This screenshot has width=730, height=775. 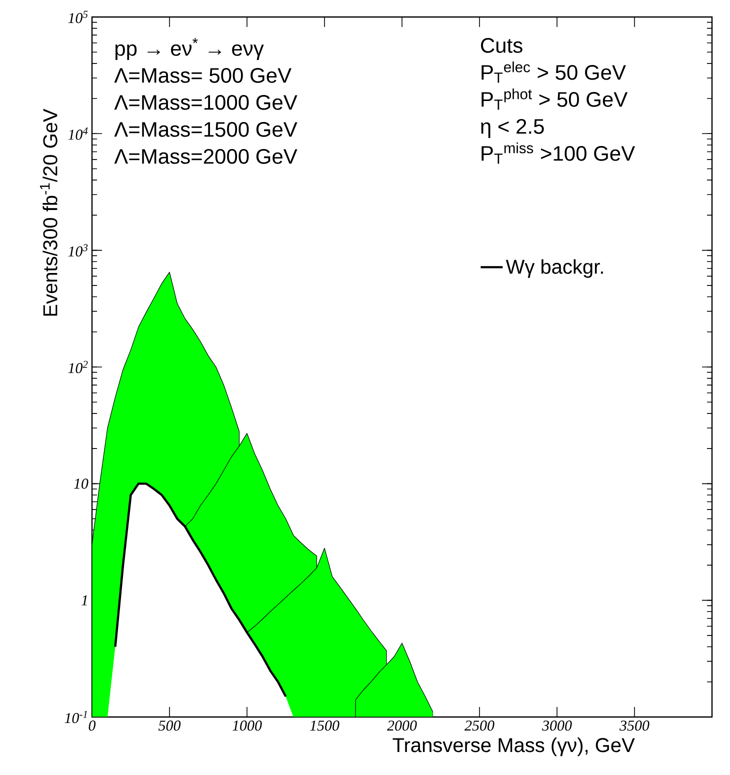 I want to click on x-tick-label: 2000, so click(x=402, y=725).